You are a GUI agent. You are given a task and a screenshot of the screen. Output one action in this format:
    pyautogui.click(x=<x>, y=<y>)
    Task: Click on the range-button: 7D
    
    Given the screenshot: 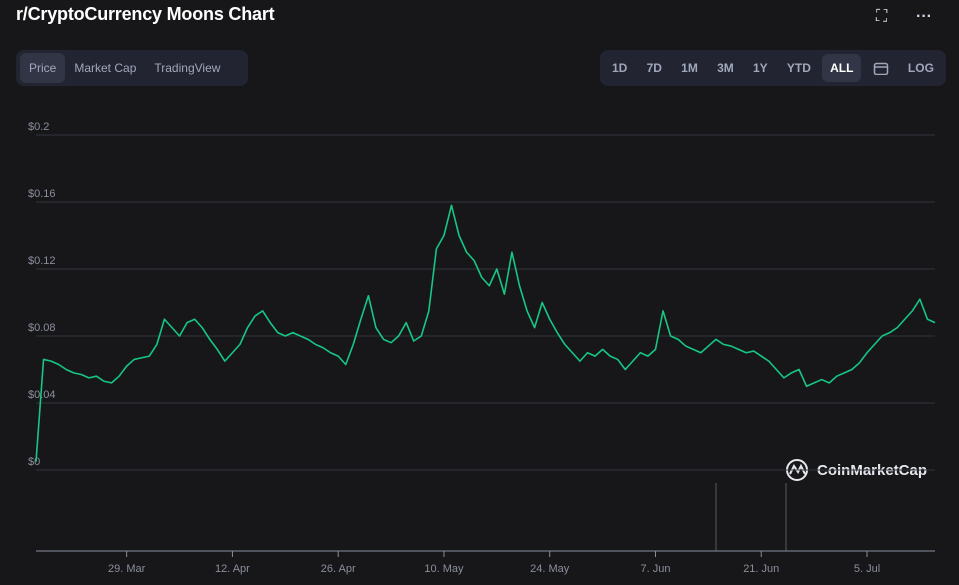 What is the action you would take?
    pyautogui.click(x=654, y=68)
    